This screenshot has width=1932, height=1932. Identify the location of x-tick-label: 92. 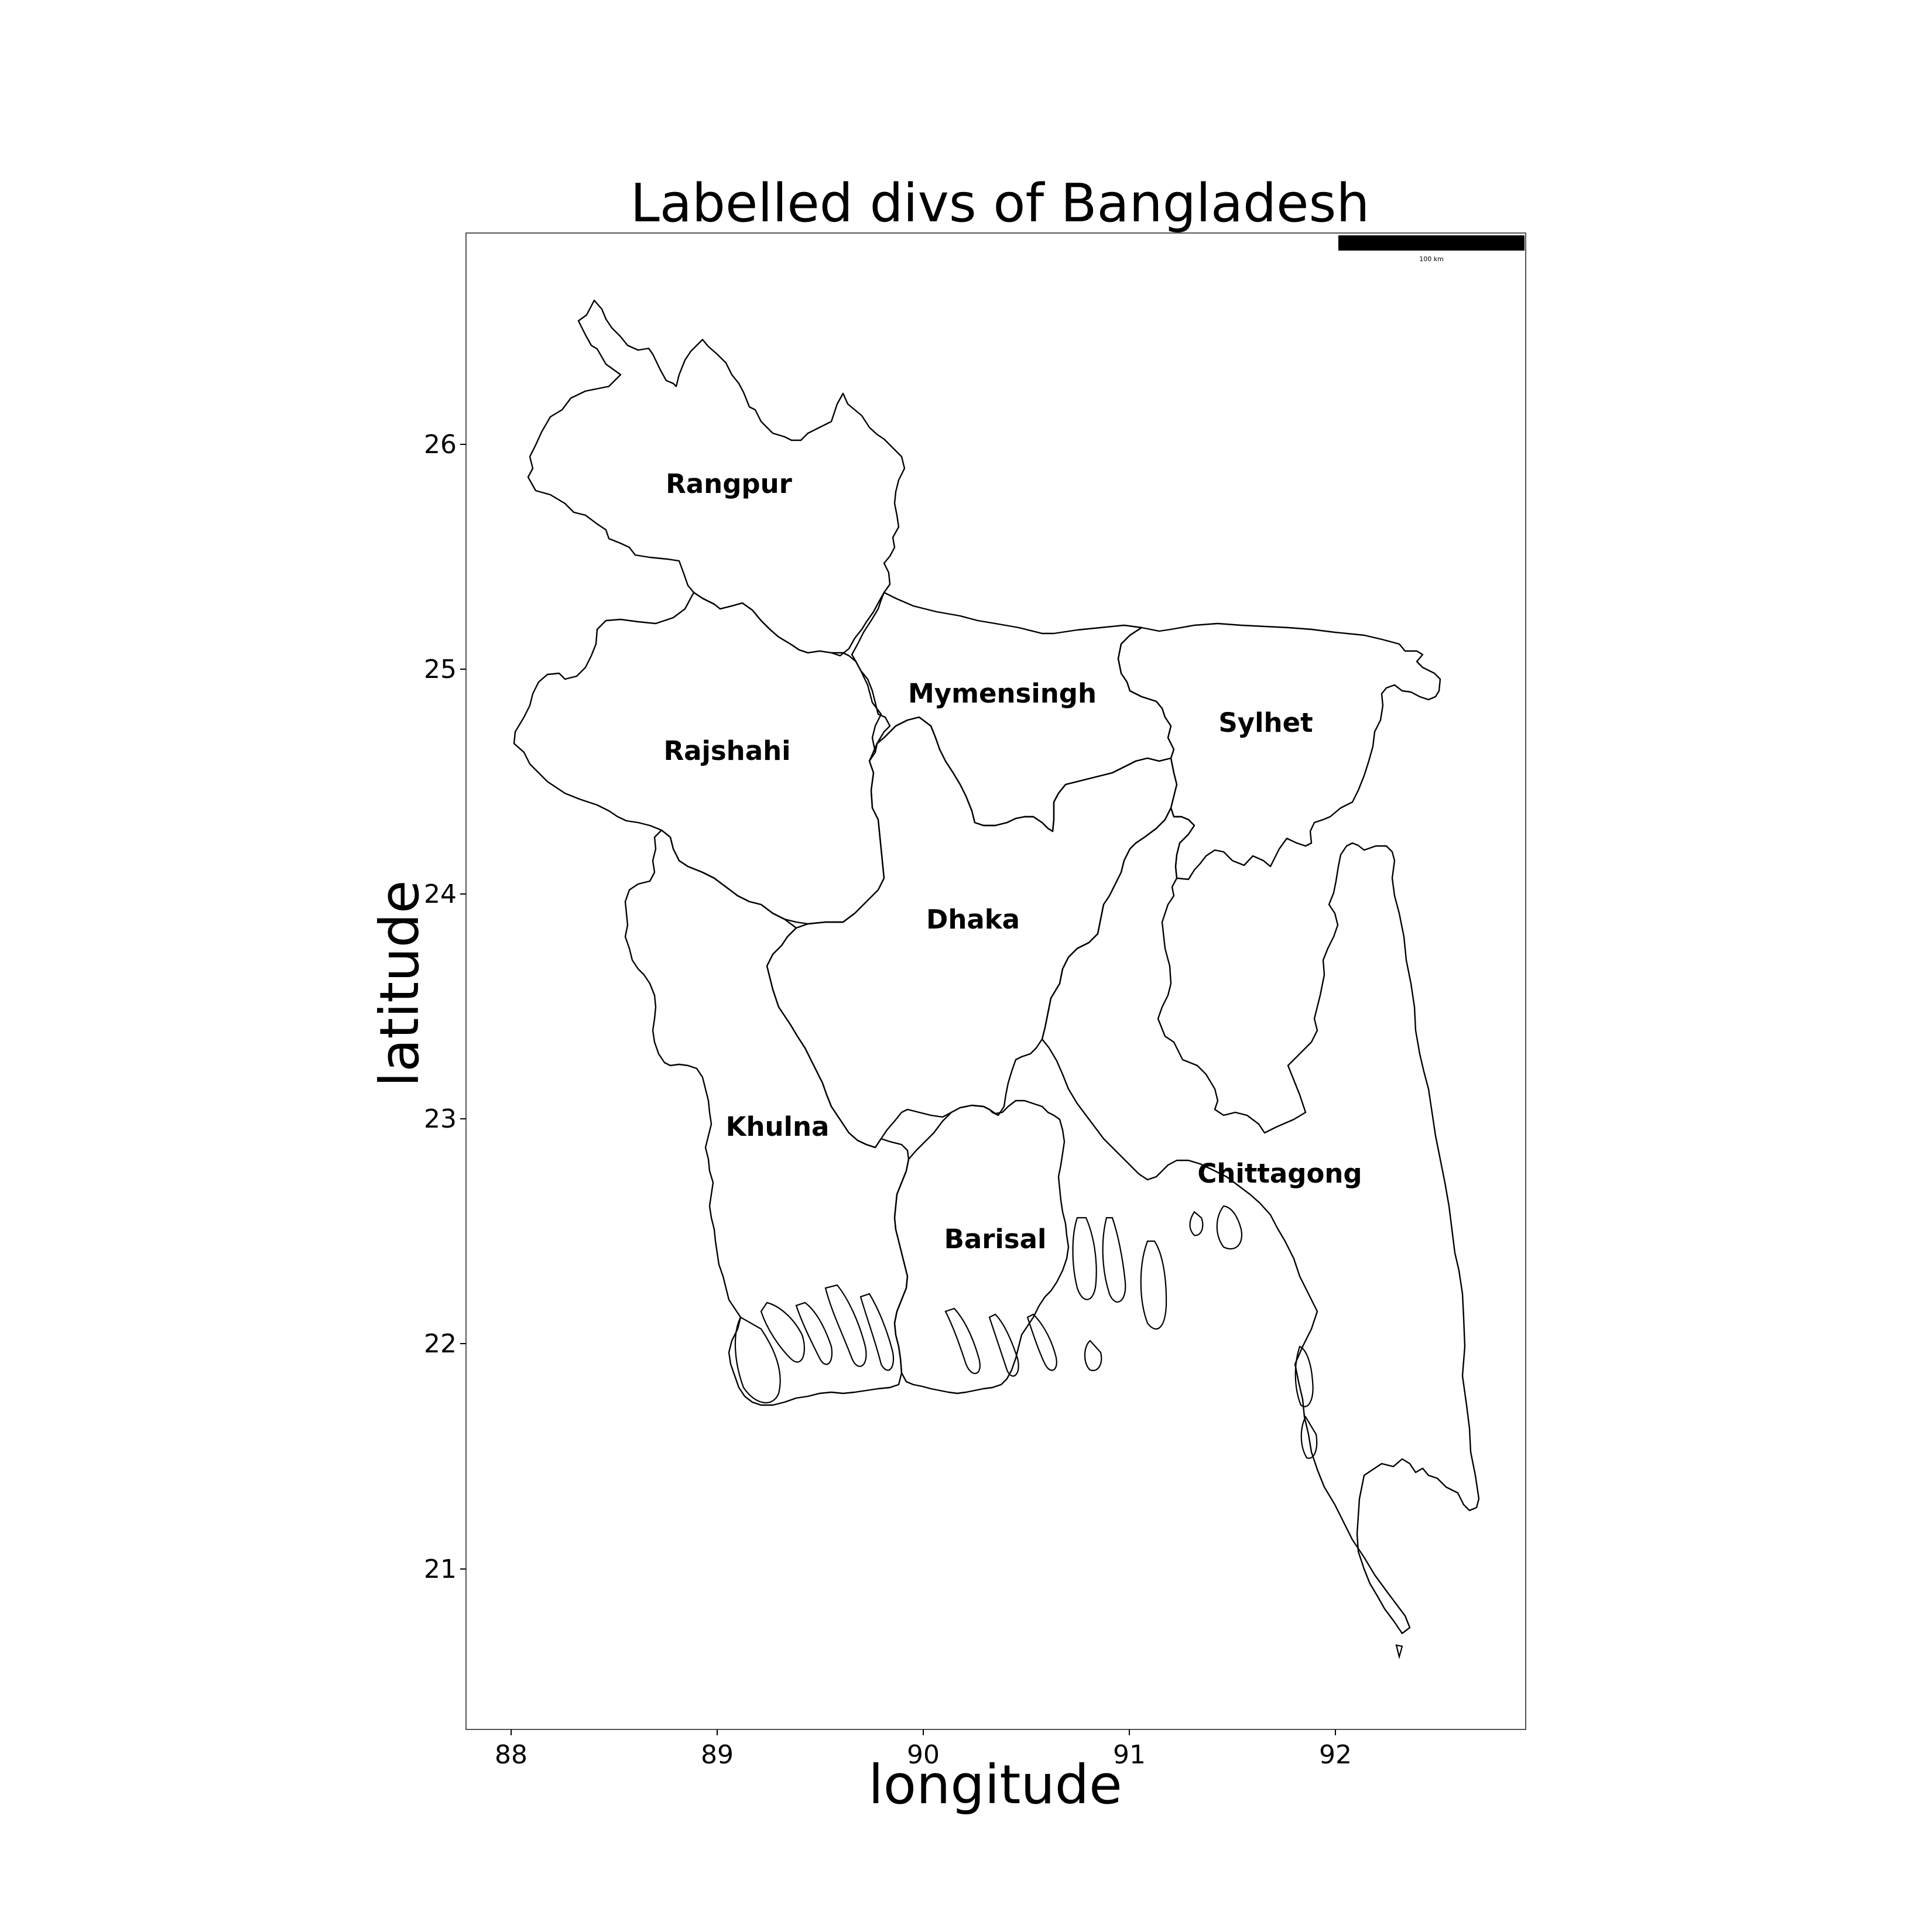
(1335, 1755).